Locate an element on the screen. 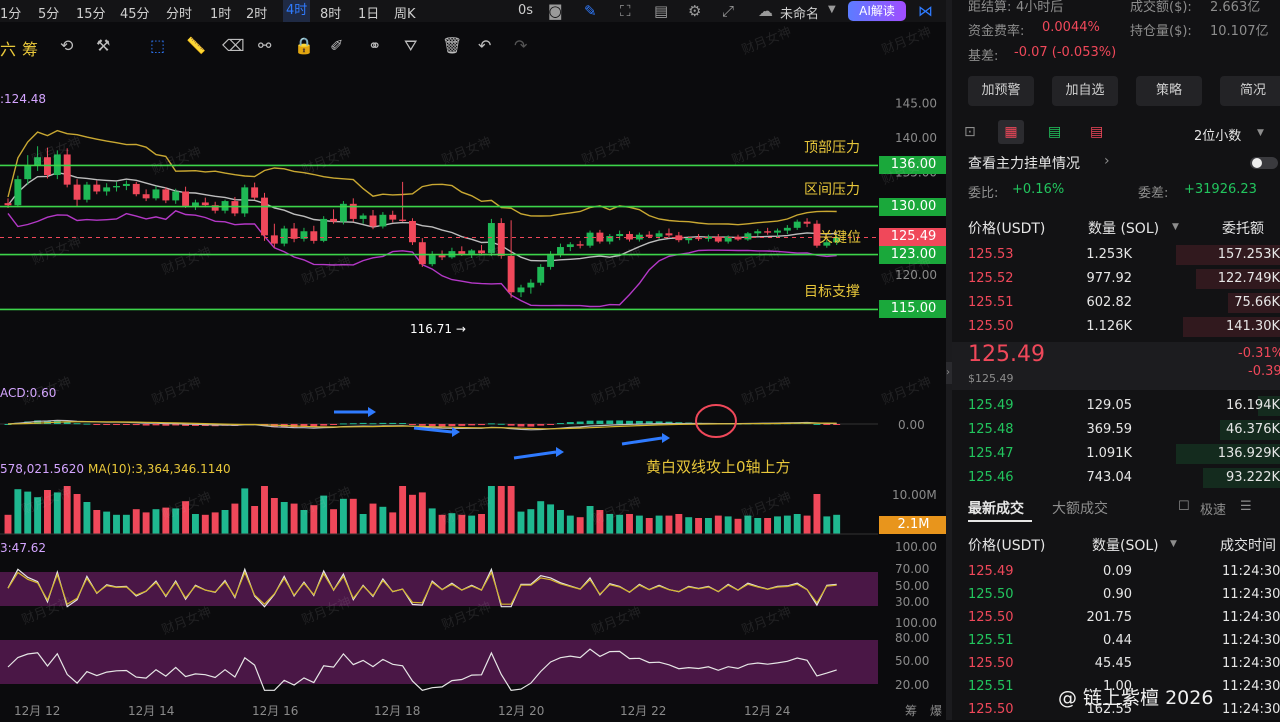 Image resolution: width=1280 pixels, height=722 pixels. toolbar-item: 筹 is located at coordinates (30, 48).